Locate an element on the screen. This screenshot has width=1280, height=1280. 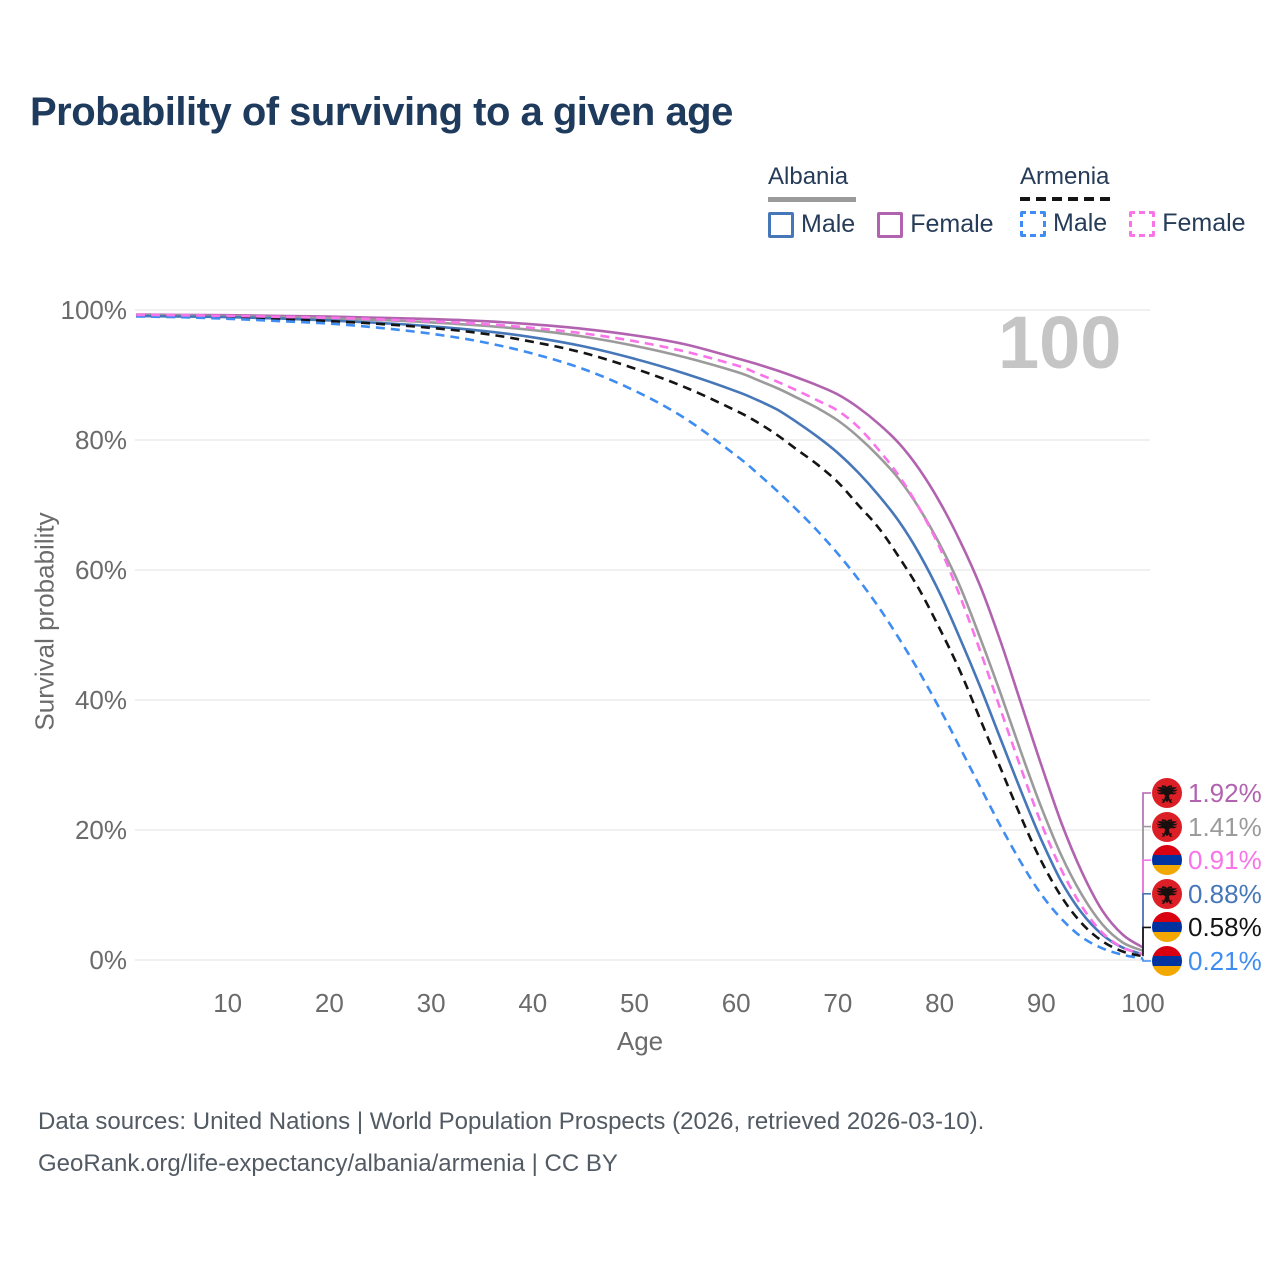
legend-item-albania-female: Female is located at coordinates (935, 224).